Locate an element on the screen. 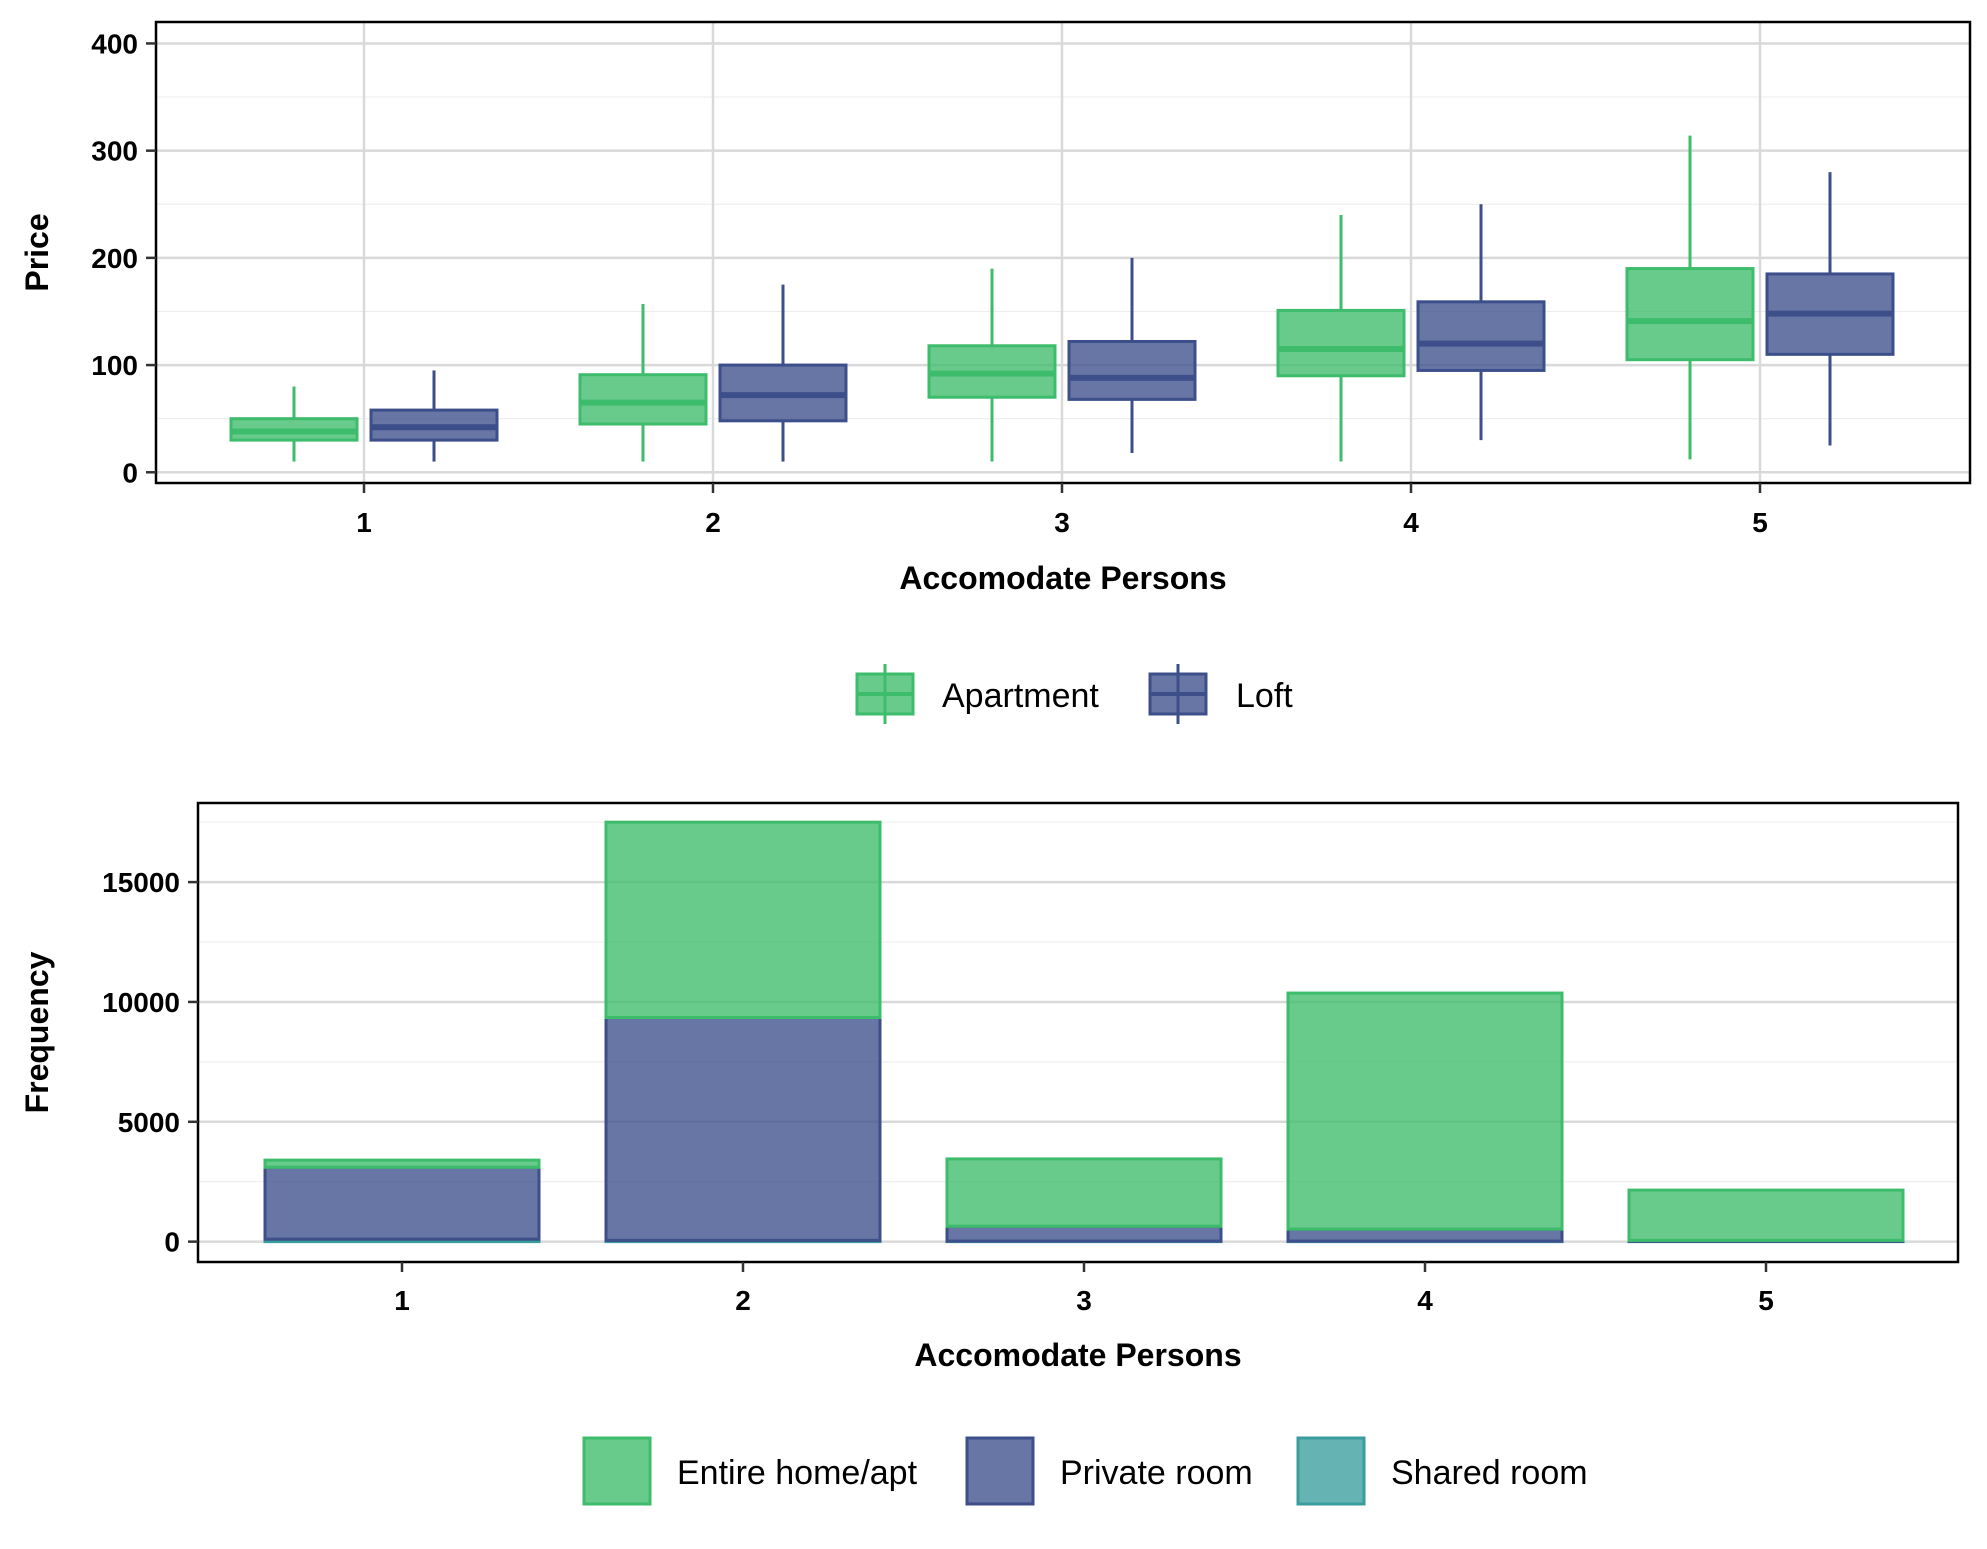 Image resolution: width=1987 pixels, height=1549 pixels. chart2-x-axis-title: Accomodate Persons is located at coordinates (1077, 1355).